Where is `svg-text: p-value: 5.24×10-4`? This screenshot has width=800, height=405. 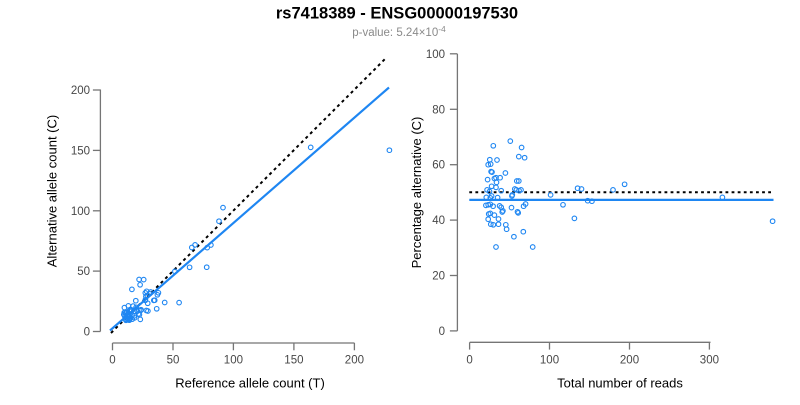 svg-text: p-value: 5.24×10-4 is located at coordinates (399, 31).